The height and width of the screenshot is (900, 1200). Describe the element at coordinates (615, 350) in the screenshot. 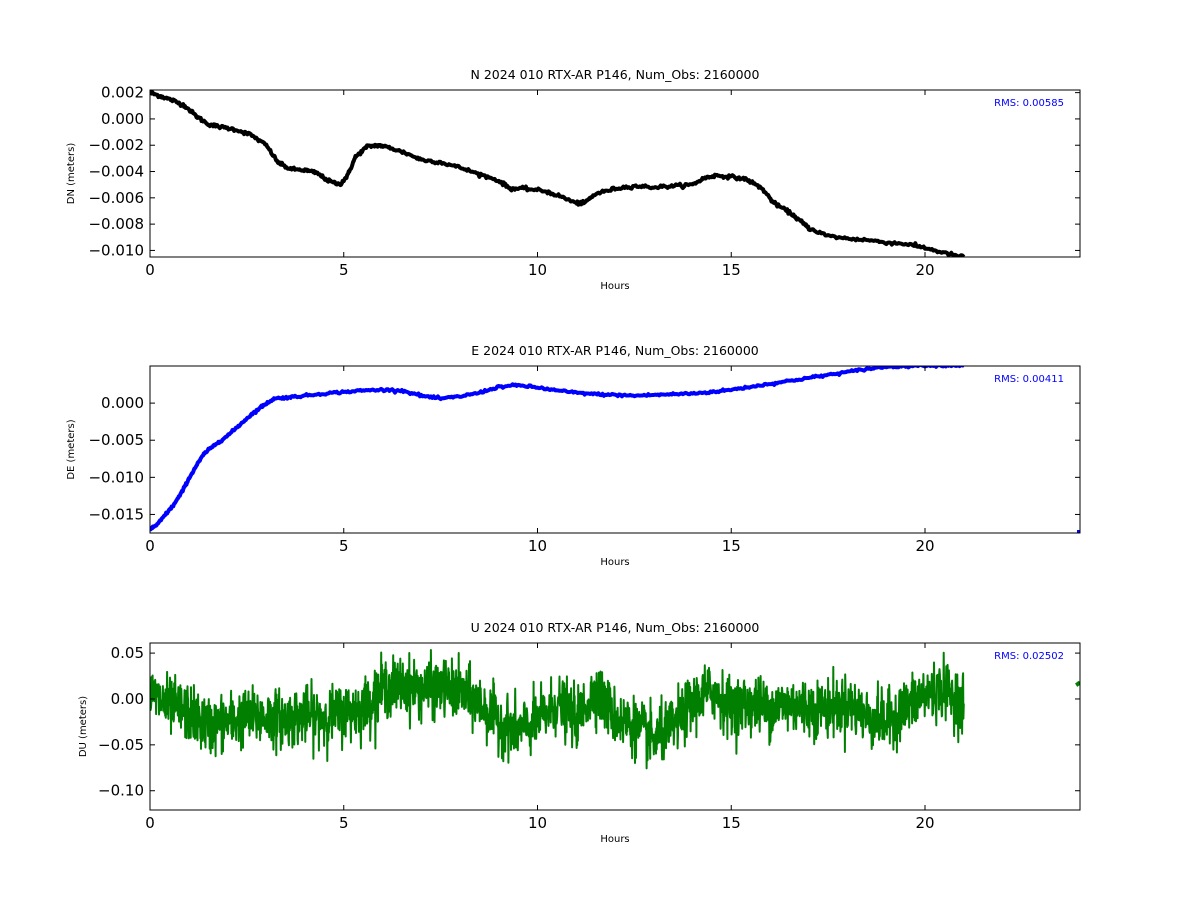

I see `subplot-title: E 2024 010 RTX-AR P146, Num_Obs: 2160000` at that location.